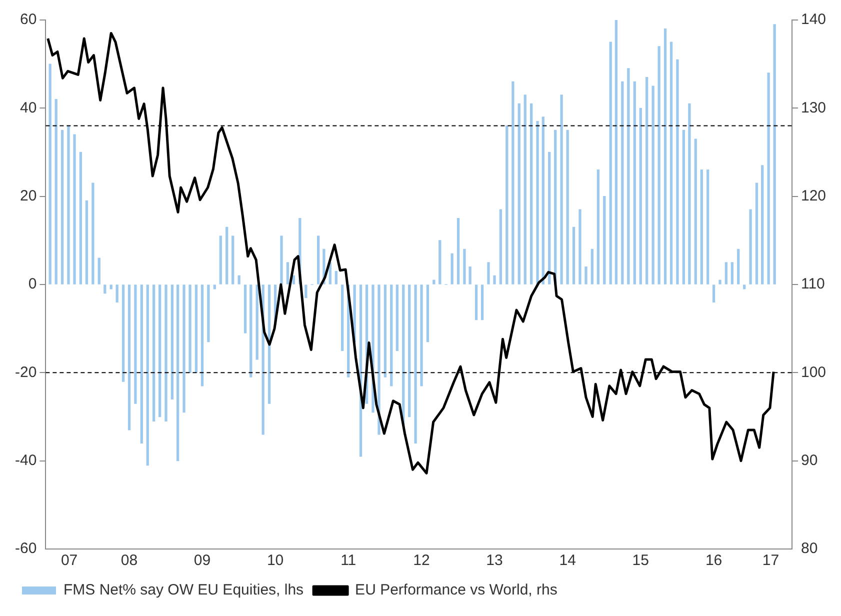 The width and height of the screenshot is (841, 616). Describe the element at coordinates (813, 19) in the screenshot. I see `y2-tick-label: 140` at that location.